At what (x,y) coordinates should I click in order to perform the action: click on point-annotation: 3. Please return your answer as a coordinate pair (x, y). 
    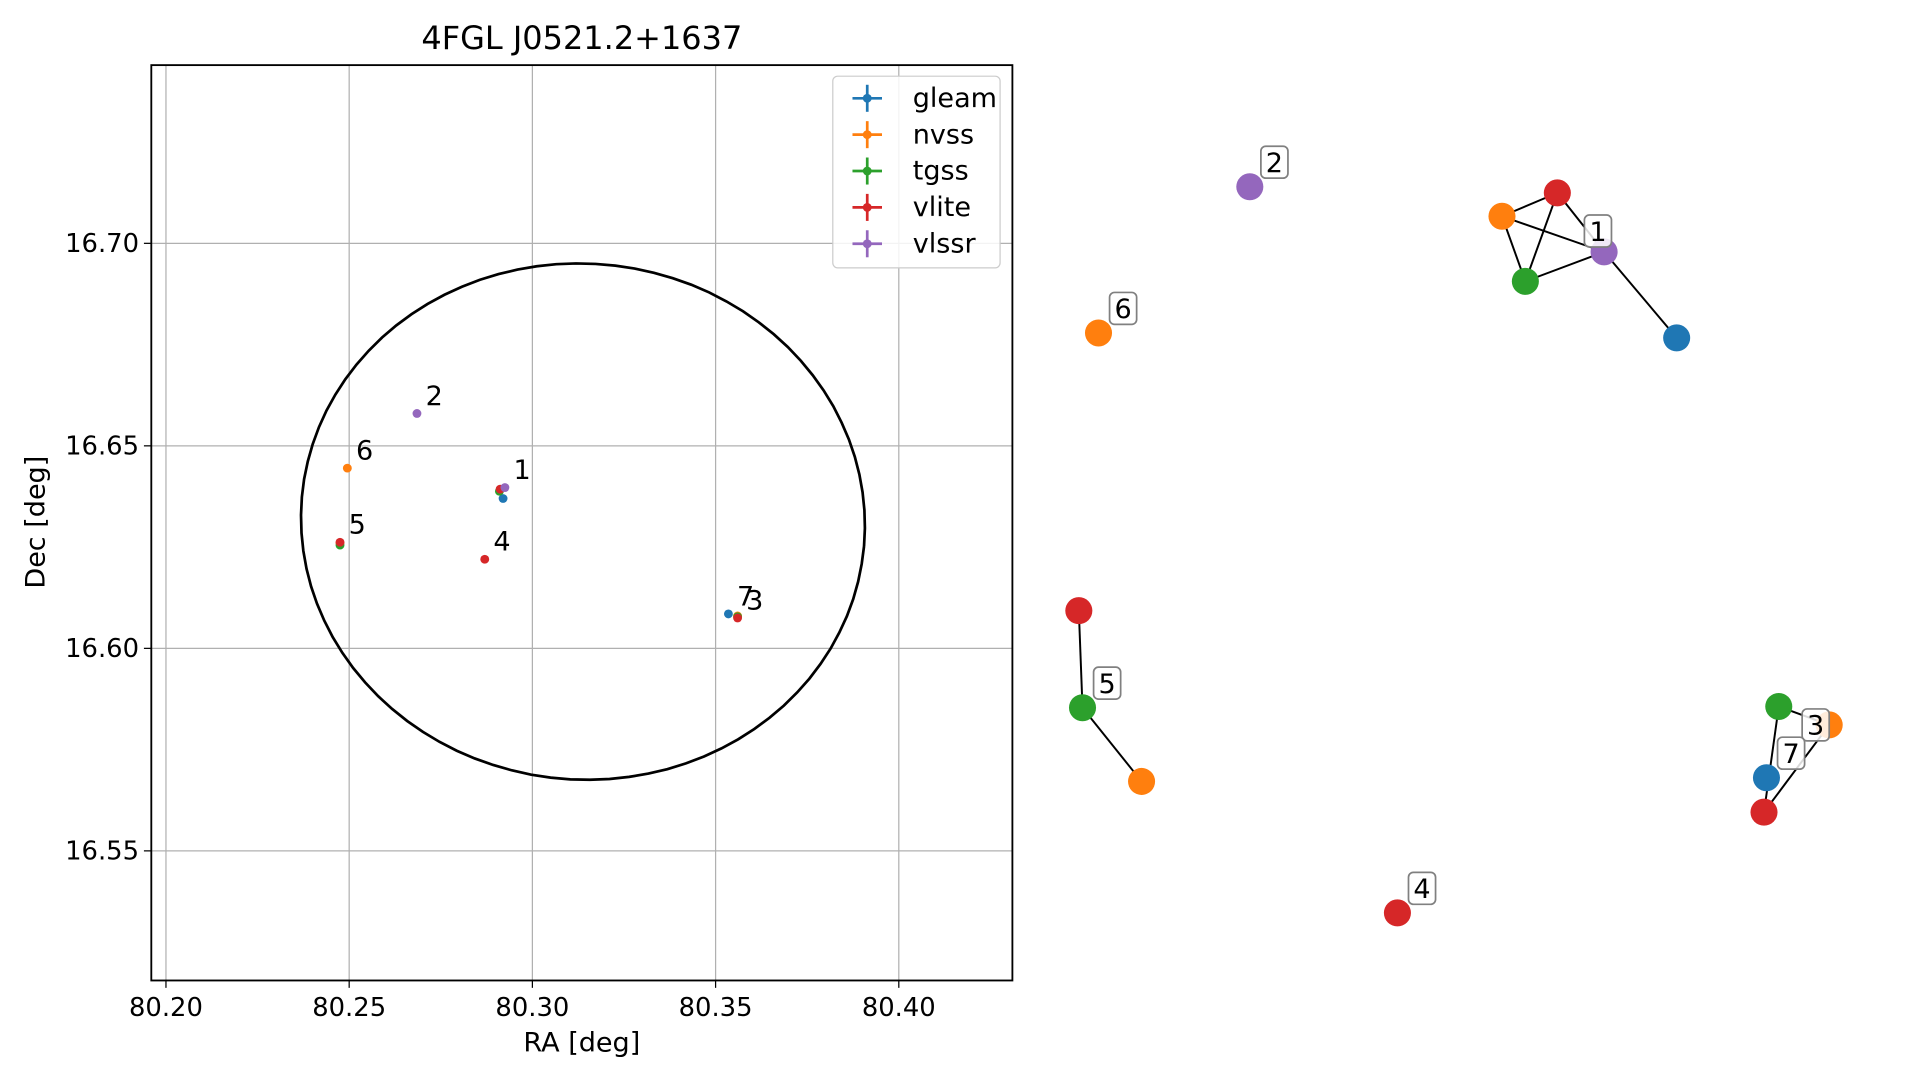
    Looking at the image, I should click on (754, 600).